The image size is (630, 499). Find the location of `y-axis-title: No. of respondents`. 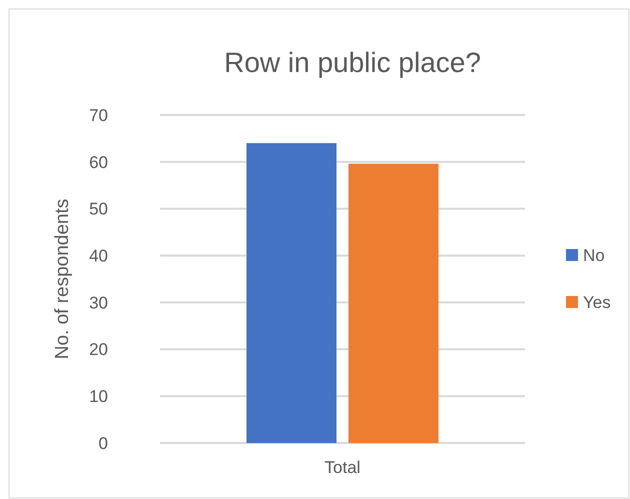

y-axis-title: No. of respondents is located at coordinates (62, 279).